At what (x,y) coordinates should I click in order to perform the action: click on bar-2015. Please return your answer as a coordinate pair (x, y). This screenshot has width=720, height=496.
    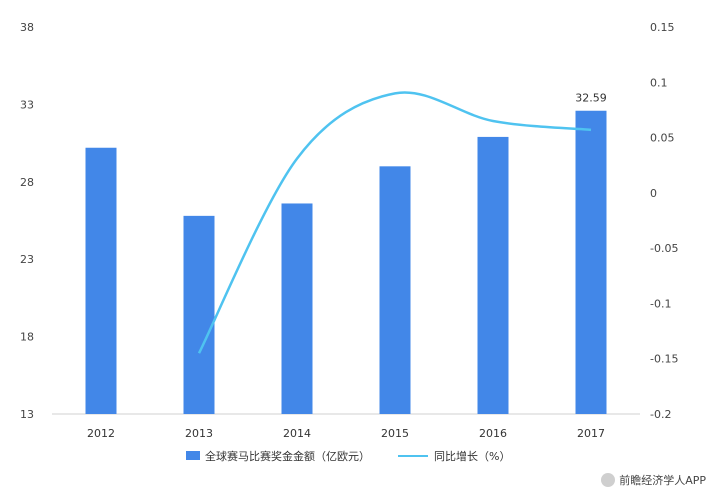
    Looking at the image, I should click on (395, 290).